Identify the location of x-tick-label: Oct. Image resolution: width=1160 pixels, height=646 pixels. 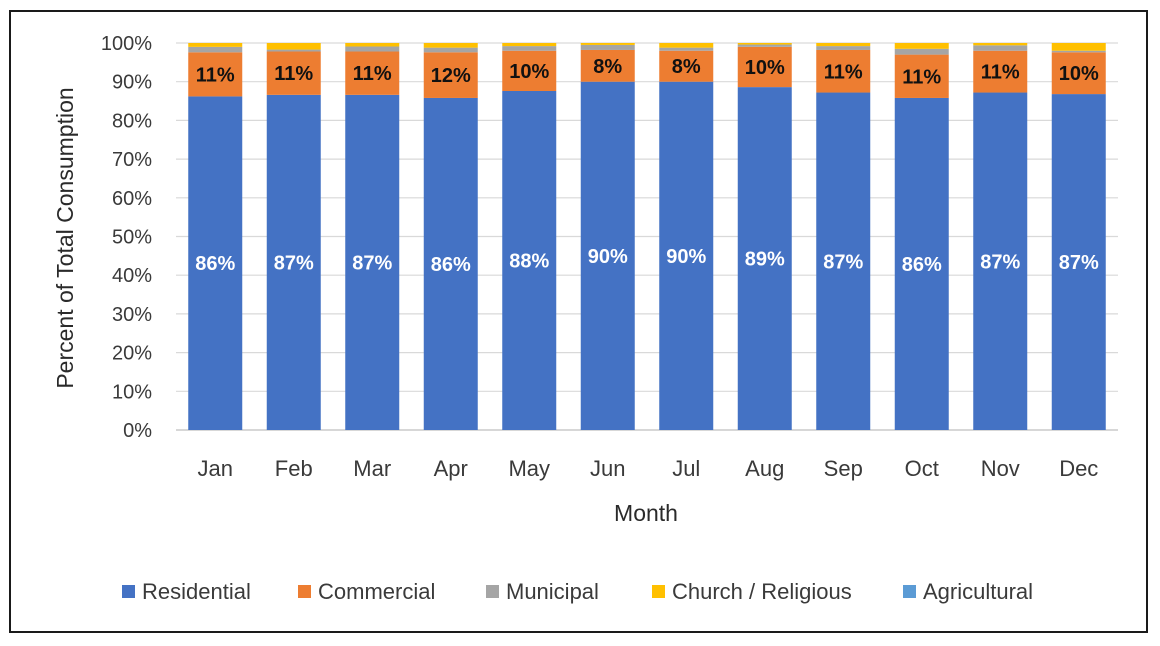
(922, 468).